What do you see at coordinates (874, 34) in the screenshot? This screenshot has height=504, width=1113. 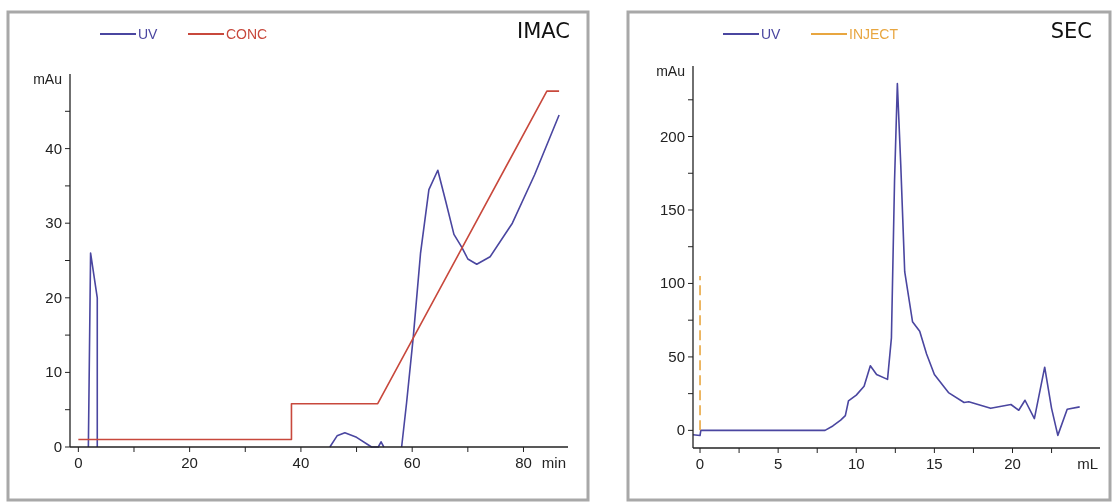 I see `legend-label: INJECT` at bounding box center [874, 34].